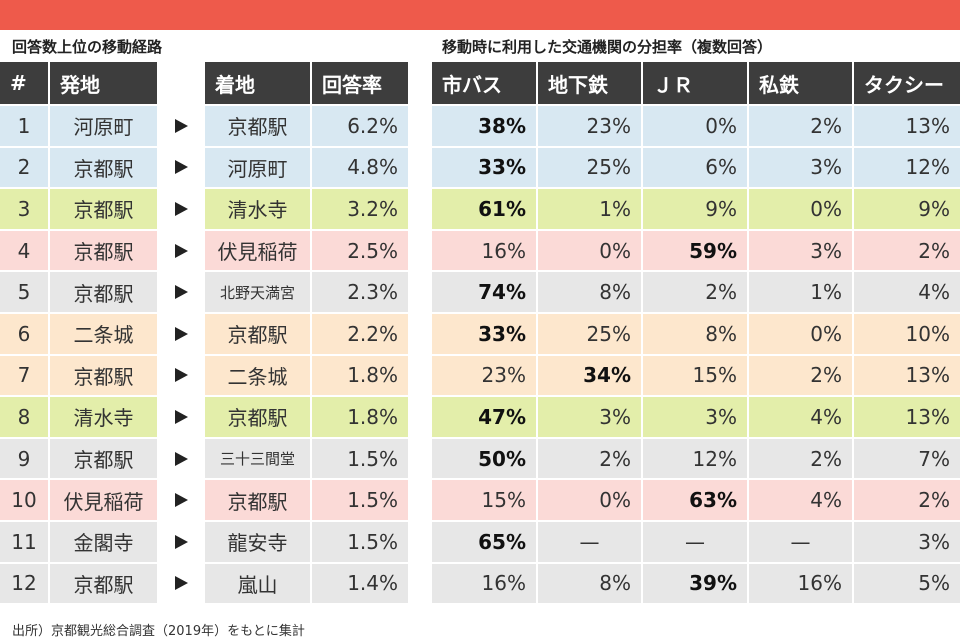  Describe the element at coordinates (607, 47) in the screenshot. I see `right-heading: 移動時に利用した交通機関の分担率（複数回答）` at that location.